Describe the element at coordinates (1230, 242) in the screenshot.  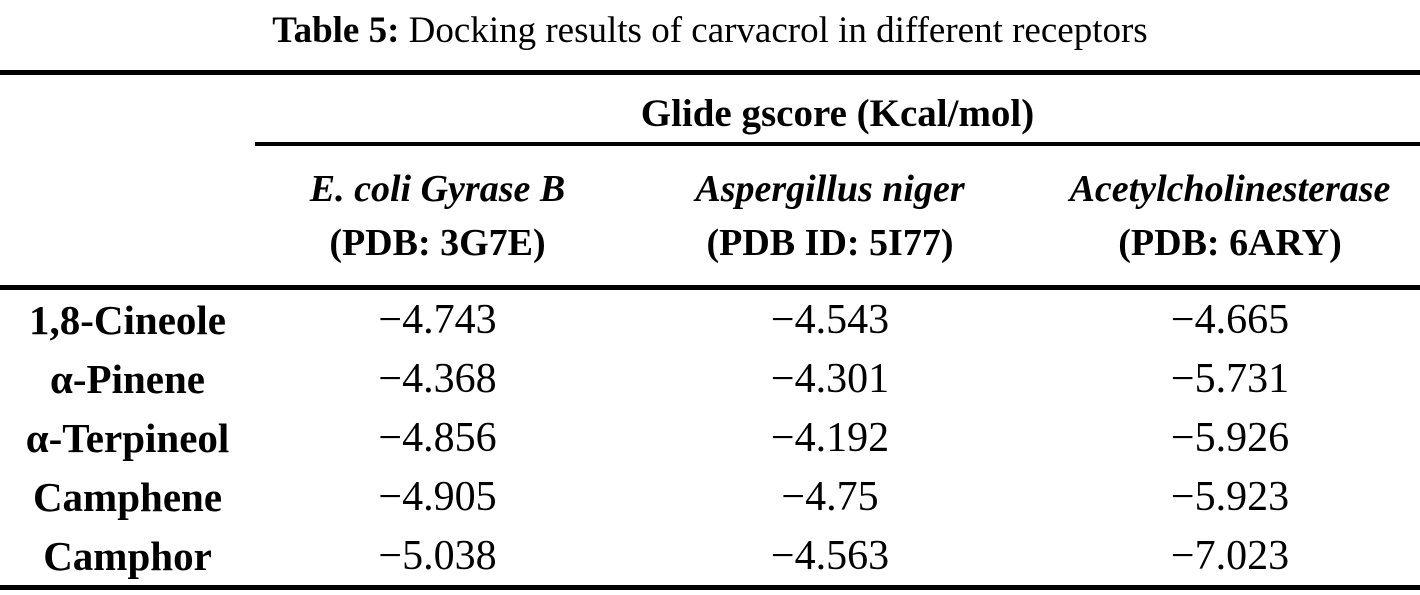
I see `pdb-code: (PDB: 6ARY)` at that location.